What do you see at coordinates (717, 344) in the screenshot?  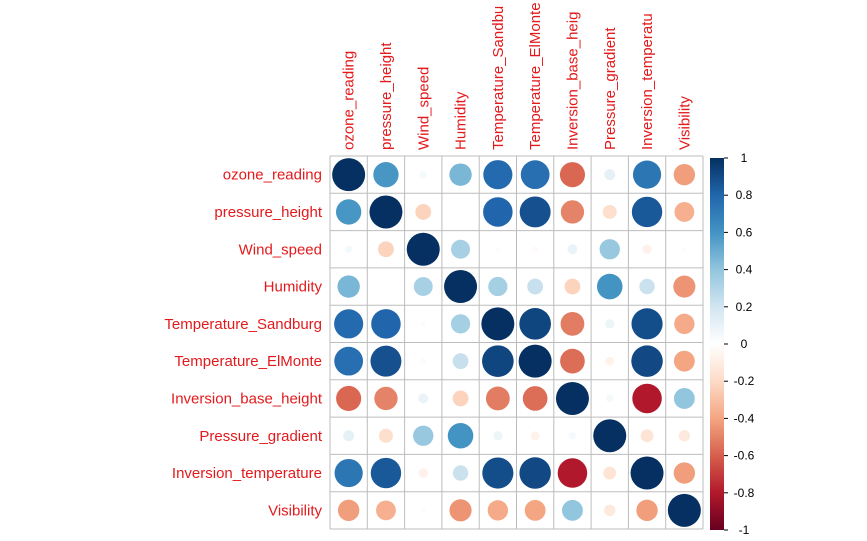 I see `colorbar-gradient` at bounding box center [717, 344].